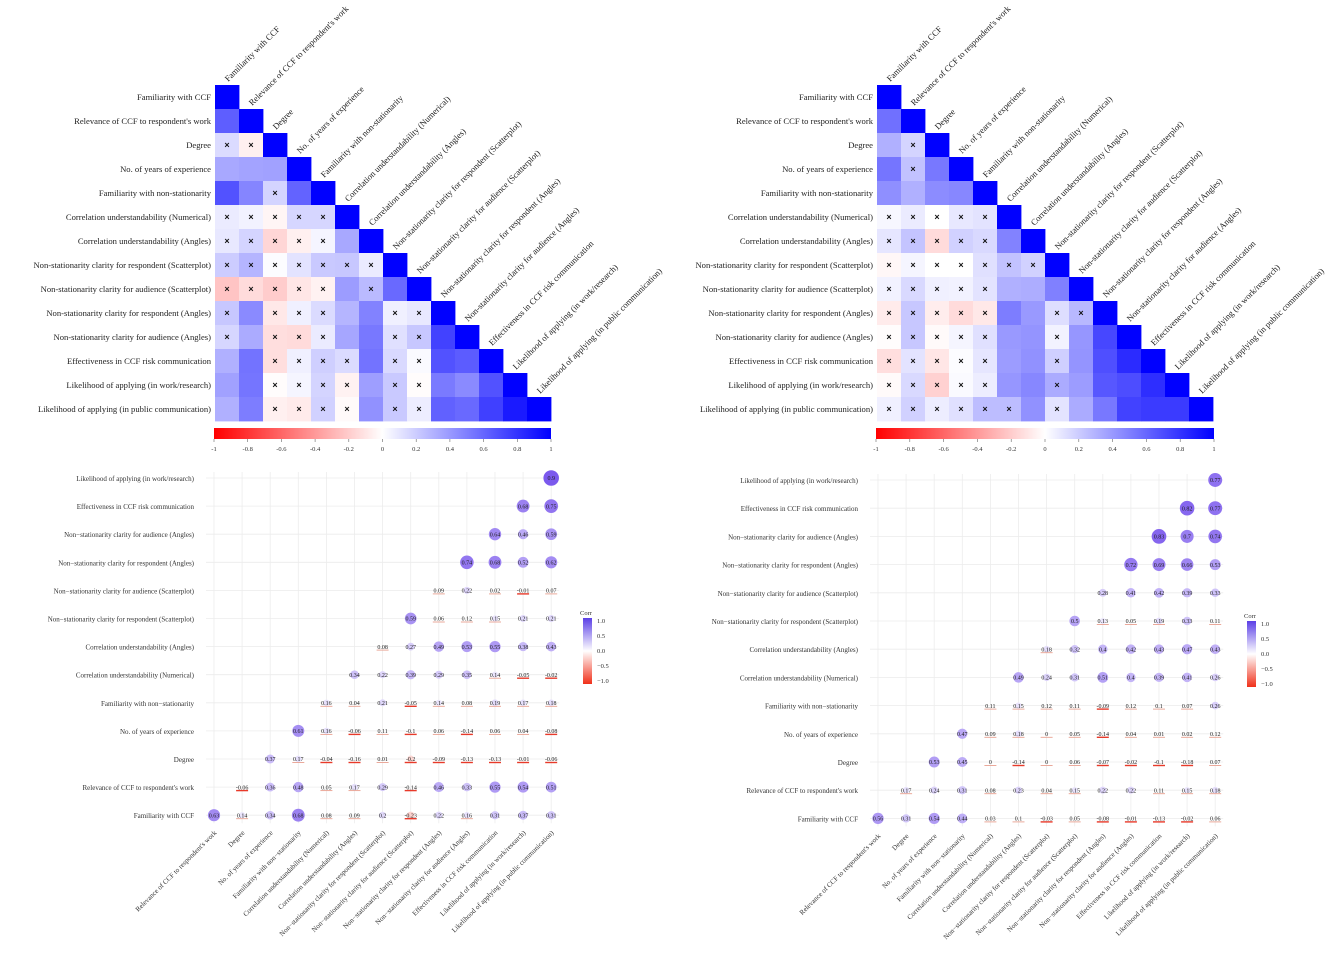  What do you see at coordinates (157, 732) in the screenshot?
I see `y-tick-label: No. of years of experience` at bounding box center [157, 732].